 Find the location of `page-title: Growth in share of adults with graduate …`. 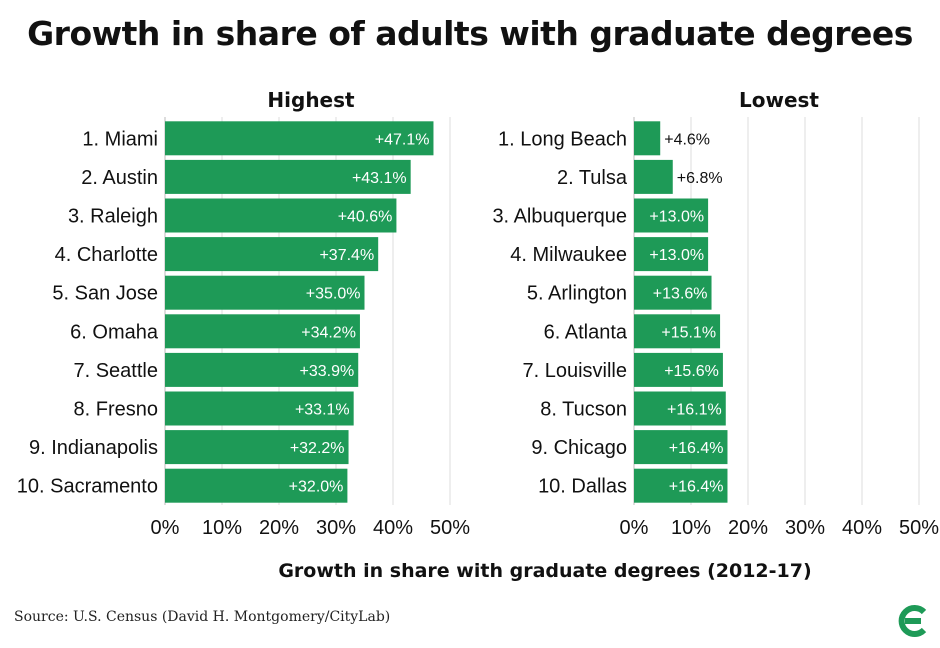

page-title: Growth in share of adults with graduate … is located at coordinates (470, 33).